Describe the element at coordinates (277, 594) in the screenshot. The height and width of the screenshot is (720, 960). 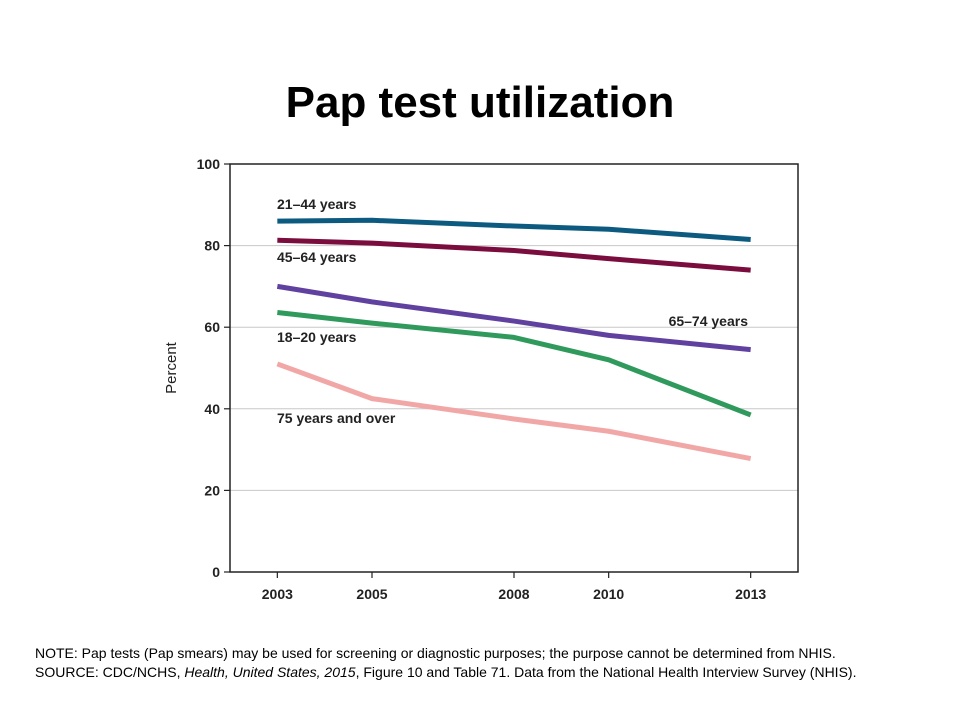
I see `x-tick-label: 2003` at that location.